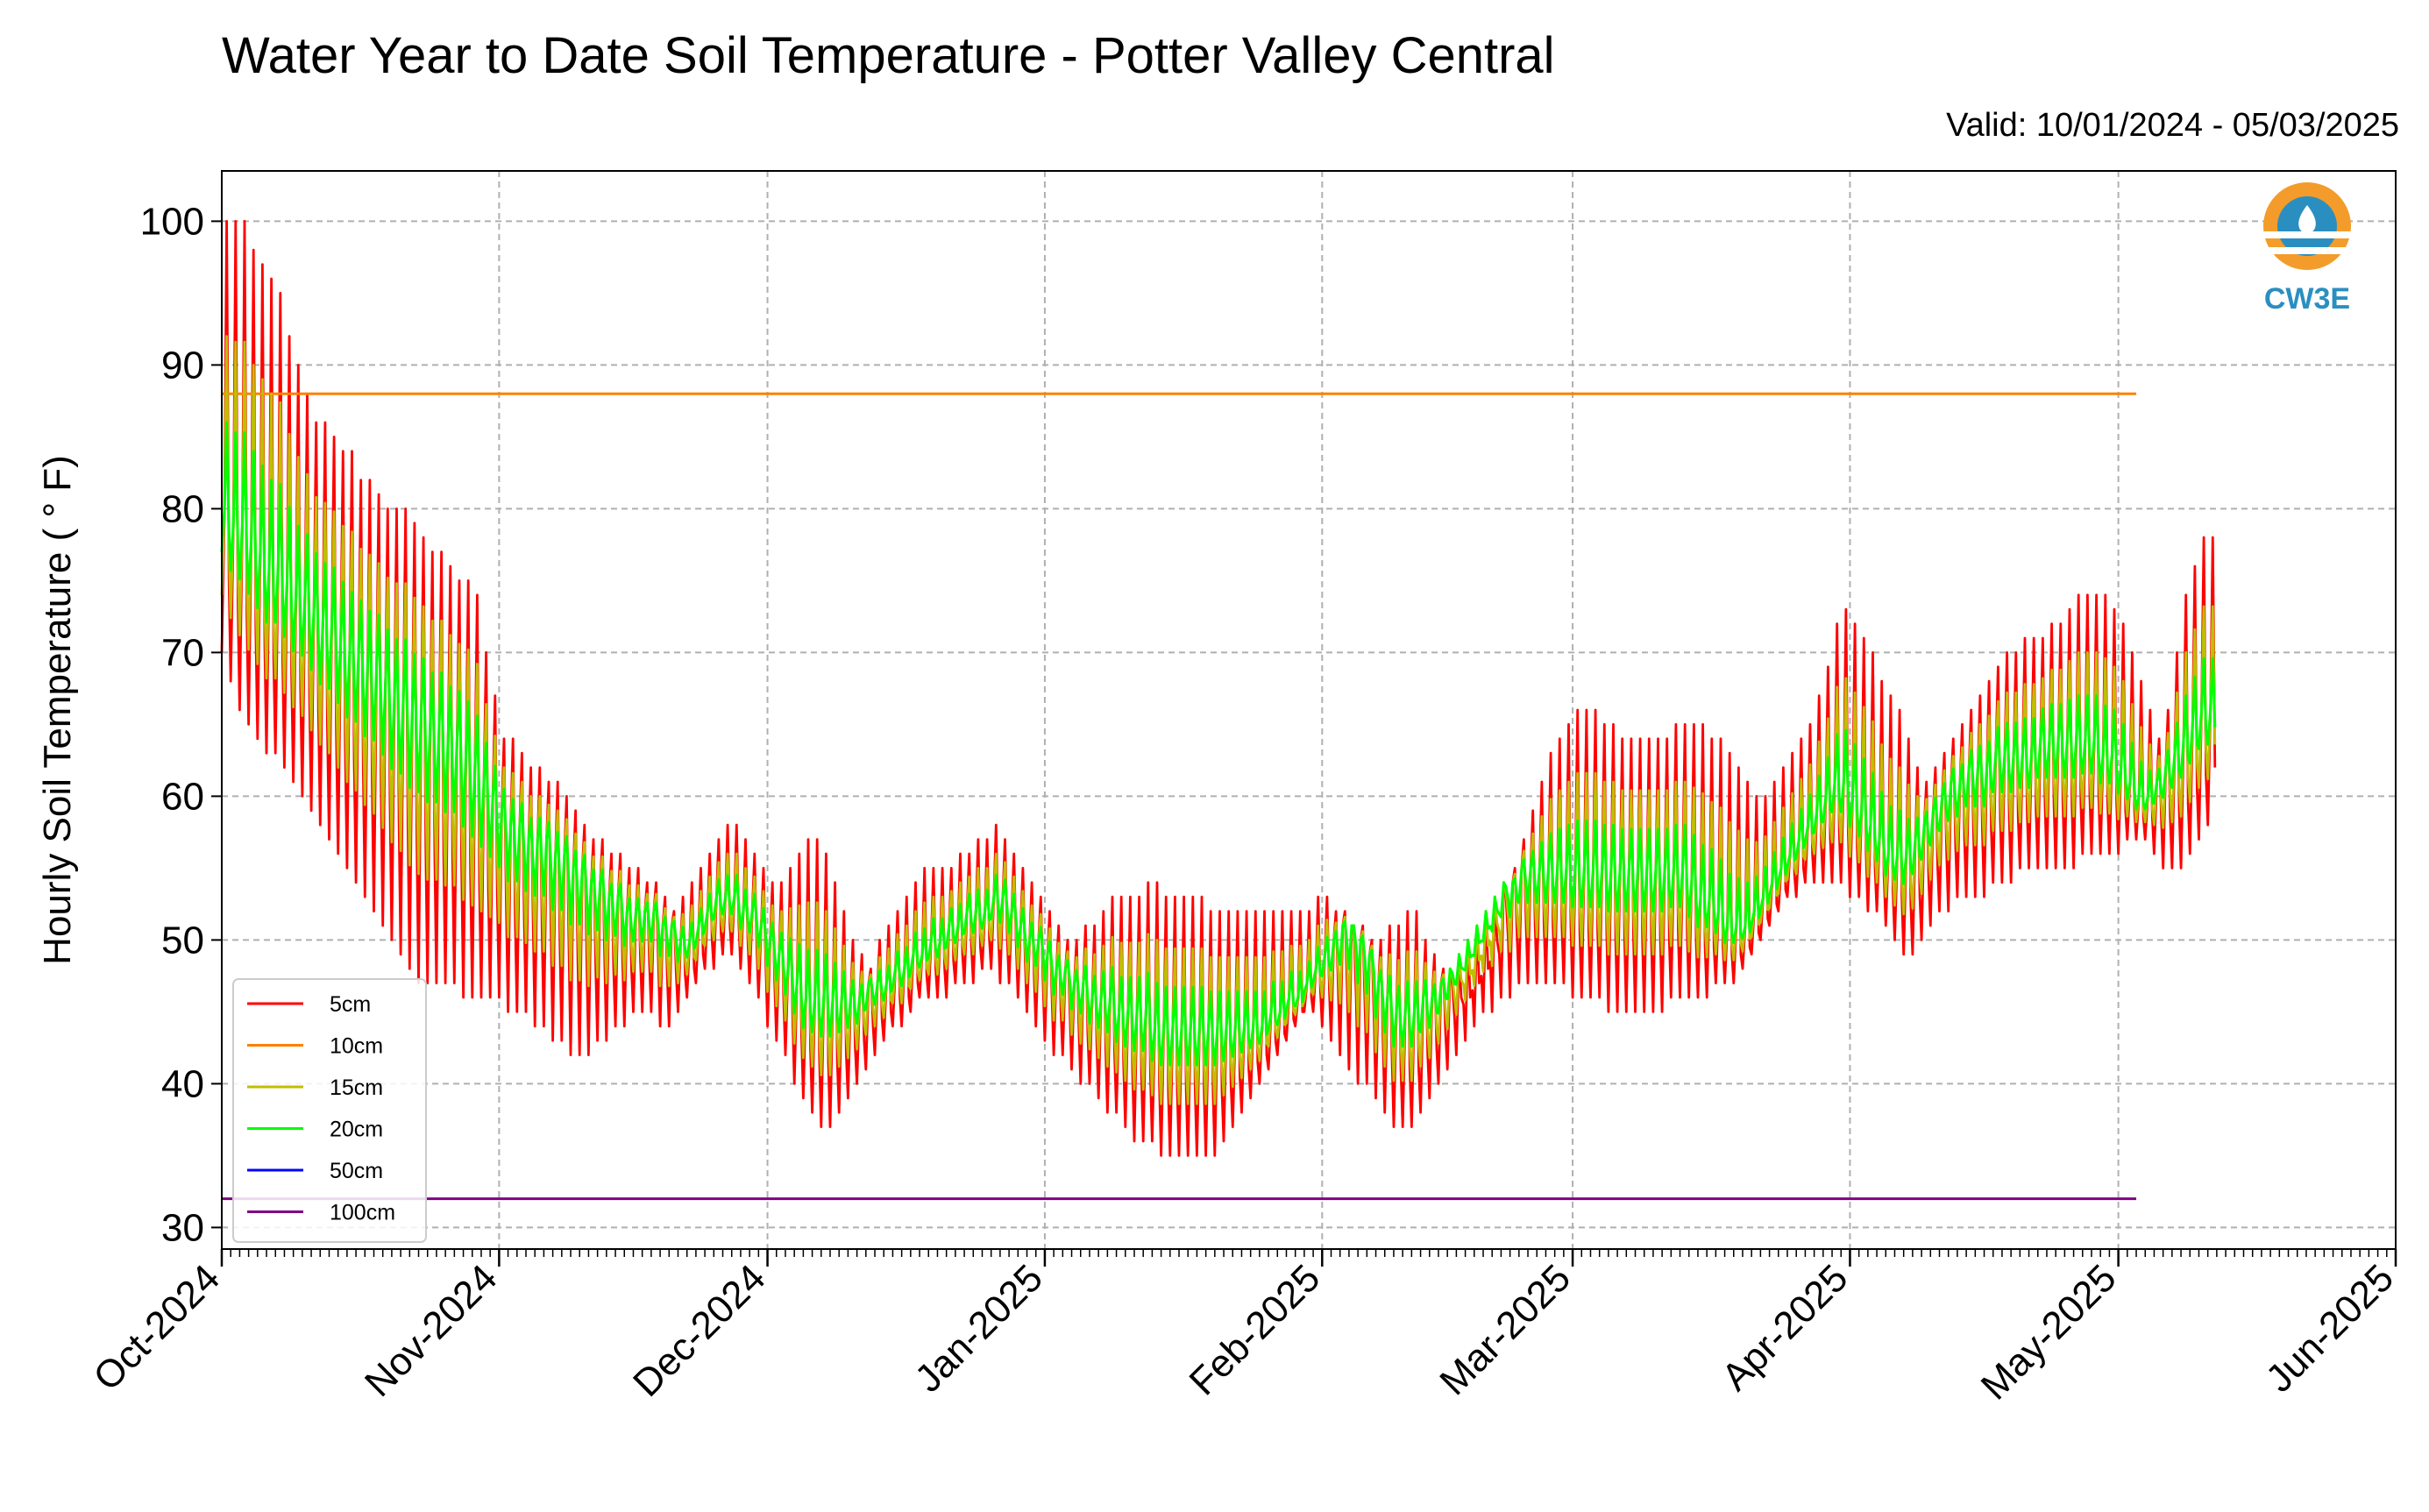 Image resolution: width=2429 pixels, height=1512 pixels. Describe the element at coordinates (183, 1083) in the screenshot. I see `y-tick-label: 40` at that location.